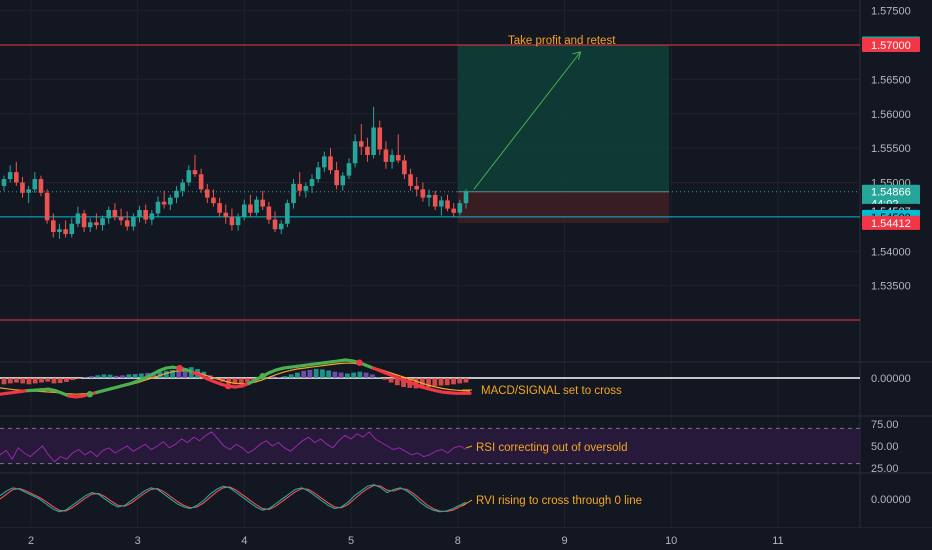 This screenshot has height=550, width=932. I want to click on macd-pane: MACD/SIGNAL set to cross, so click(430, 378).